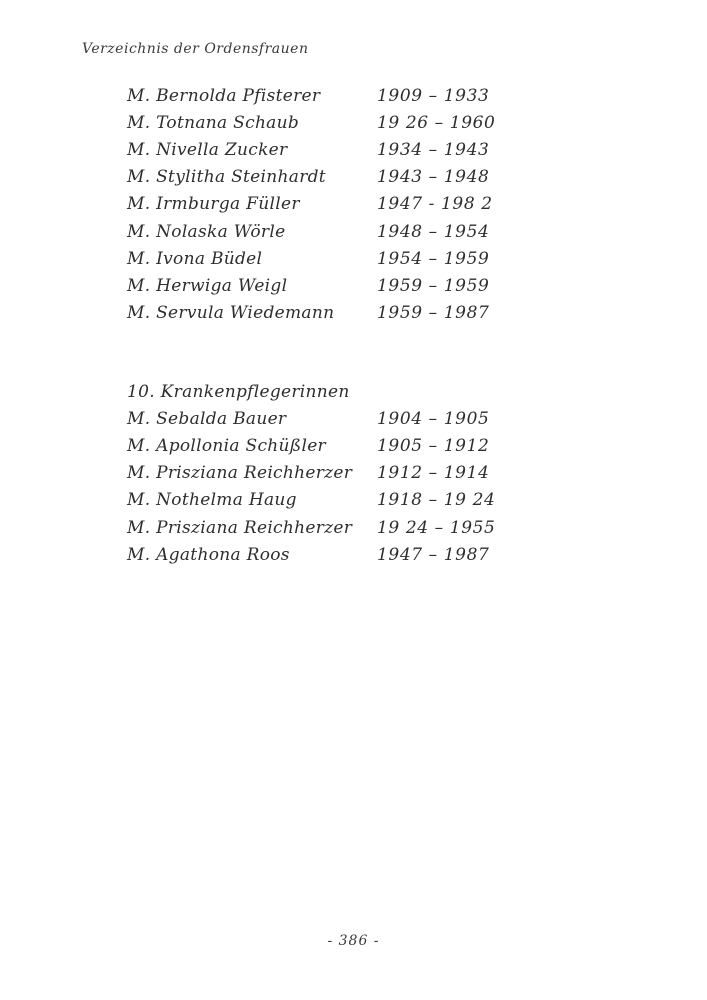 Image resolution: width=707 pixels, height=1000 pixels. Describe the element at coordinates (337, 285) in the screenshot. I see `register-row: M. Herwiga Weigl 1959 – 1959` at that location.